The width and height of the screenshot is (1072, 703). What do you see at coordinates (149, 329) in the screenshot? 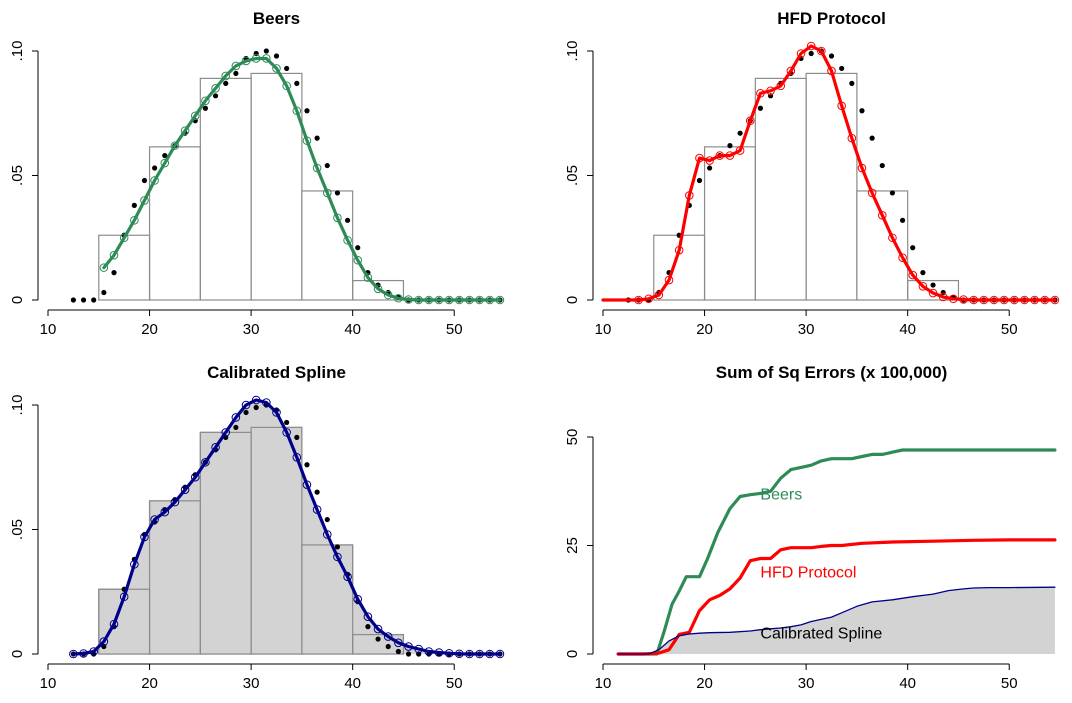
I see `x-tick-label: 20` at bounding box center [149, 329].